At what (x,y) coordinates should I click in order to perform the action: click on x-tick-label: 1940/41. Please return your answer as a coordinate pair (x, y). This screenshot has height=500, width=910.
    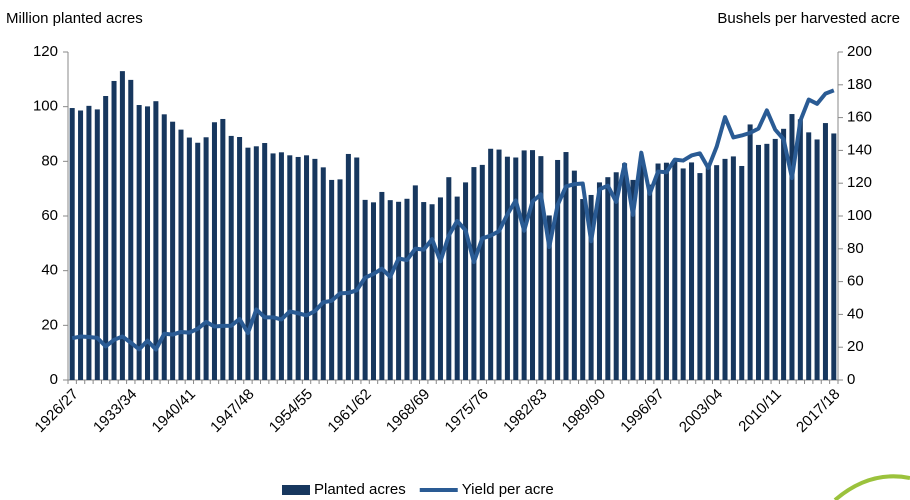
    Looking at the image, I should click on (174, 411).